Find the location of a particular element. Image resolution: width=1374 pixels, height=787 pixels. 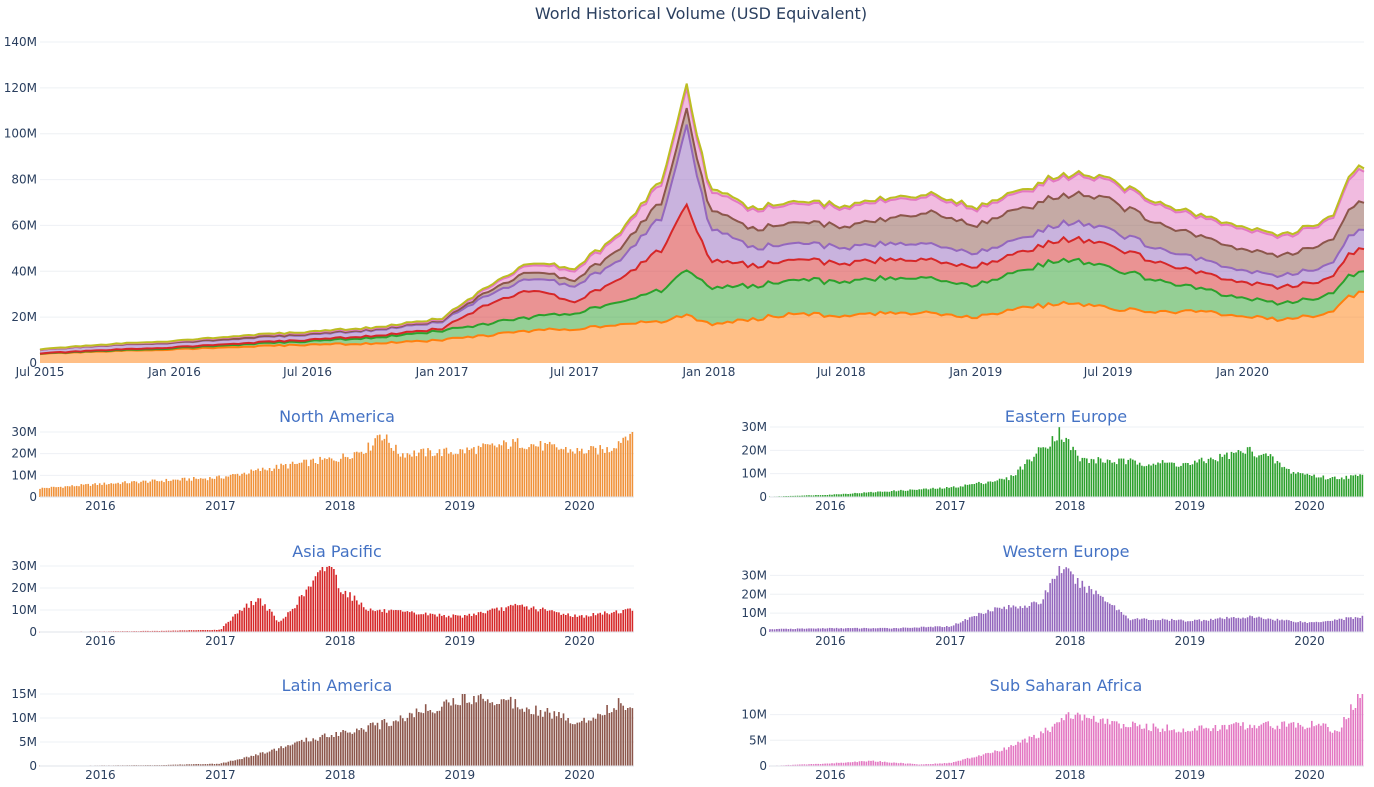

eastern-europe-x-tick-label: 2020 is located at coordinates (1309, 506).